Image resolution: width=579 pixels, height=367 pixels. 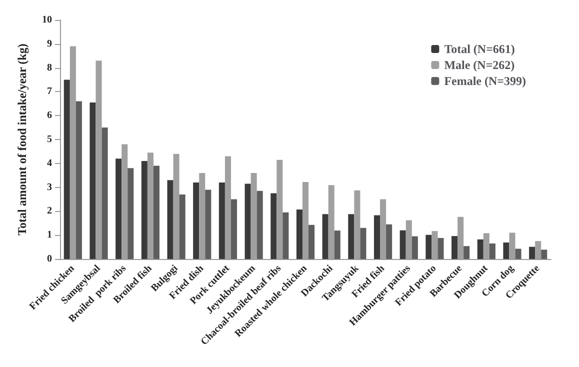 What do you see at coordinates (49, 259) in the screenshot?
I see `y-tick-label: 0` at bounding box center [49, 259].